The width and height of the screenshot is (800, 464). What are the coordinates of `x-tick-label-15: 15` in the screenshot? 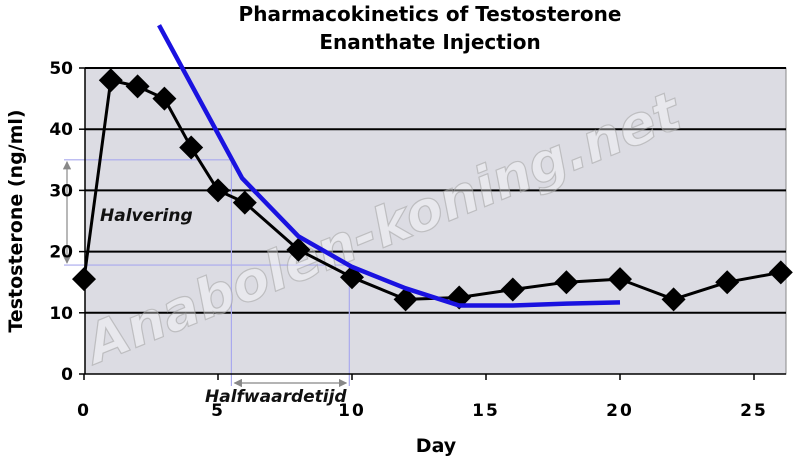 It's located at (486, 411).